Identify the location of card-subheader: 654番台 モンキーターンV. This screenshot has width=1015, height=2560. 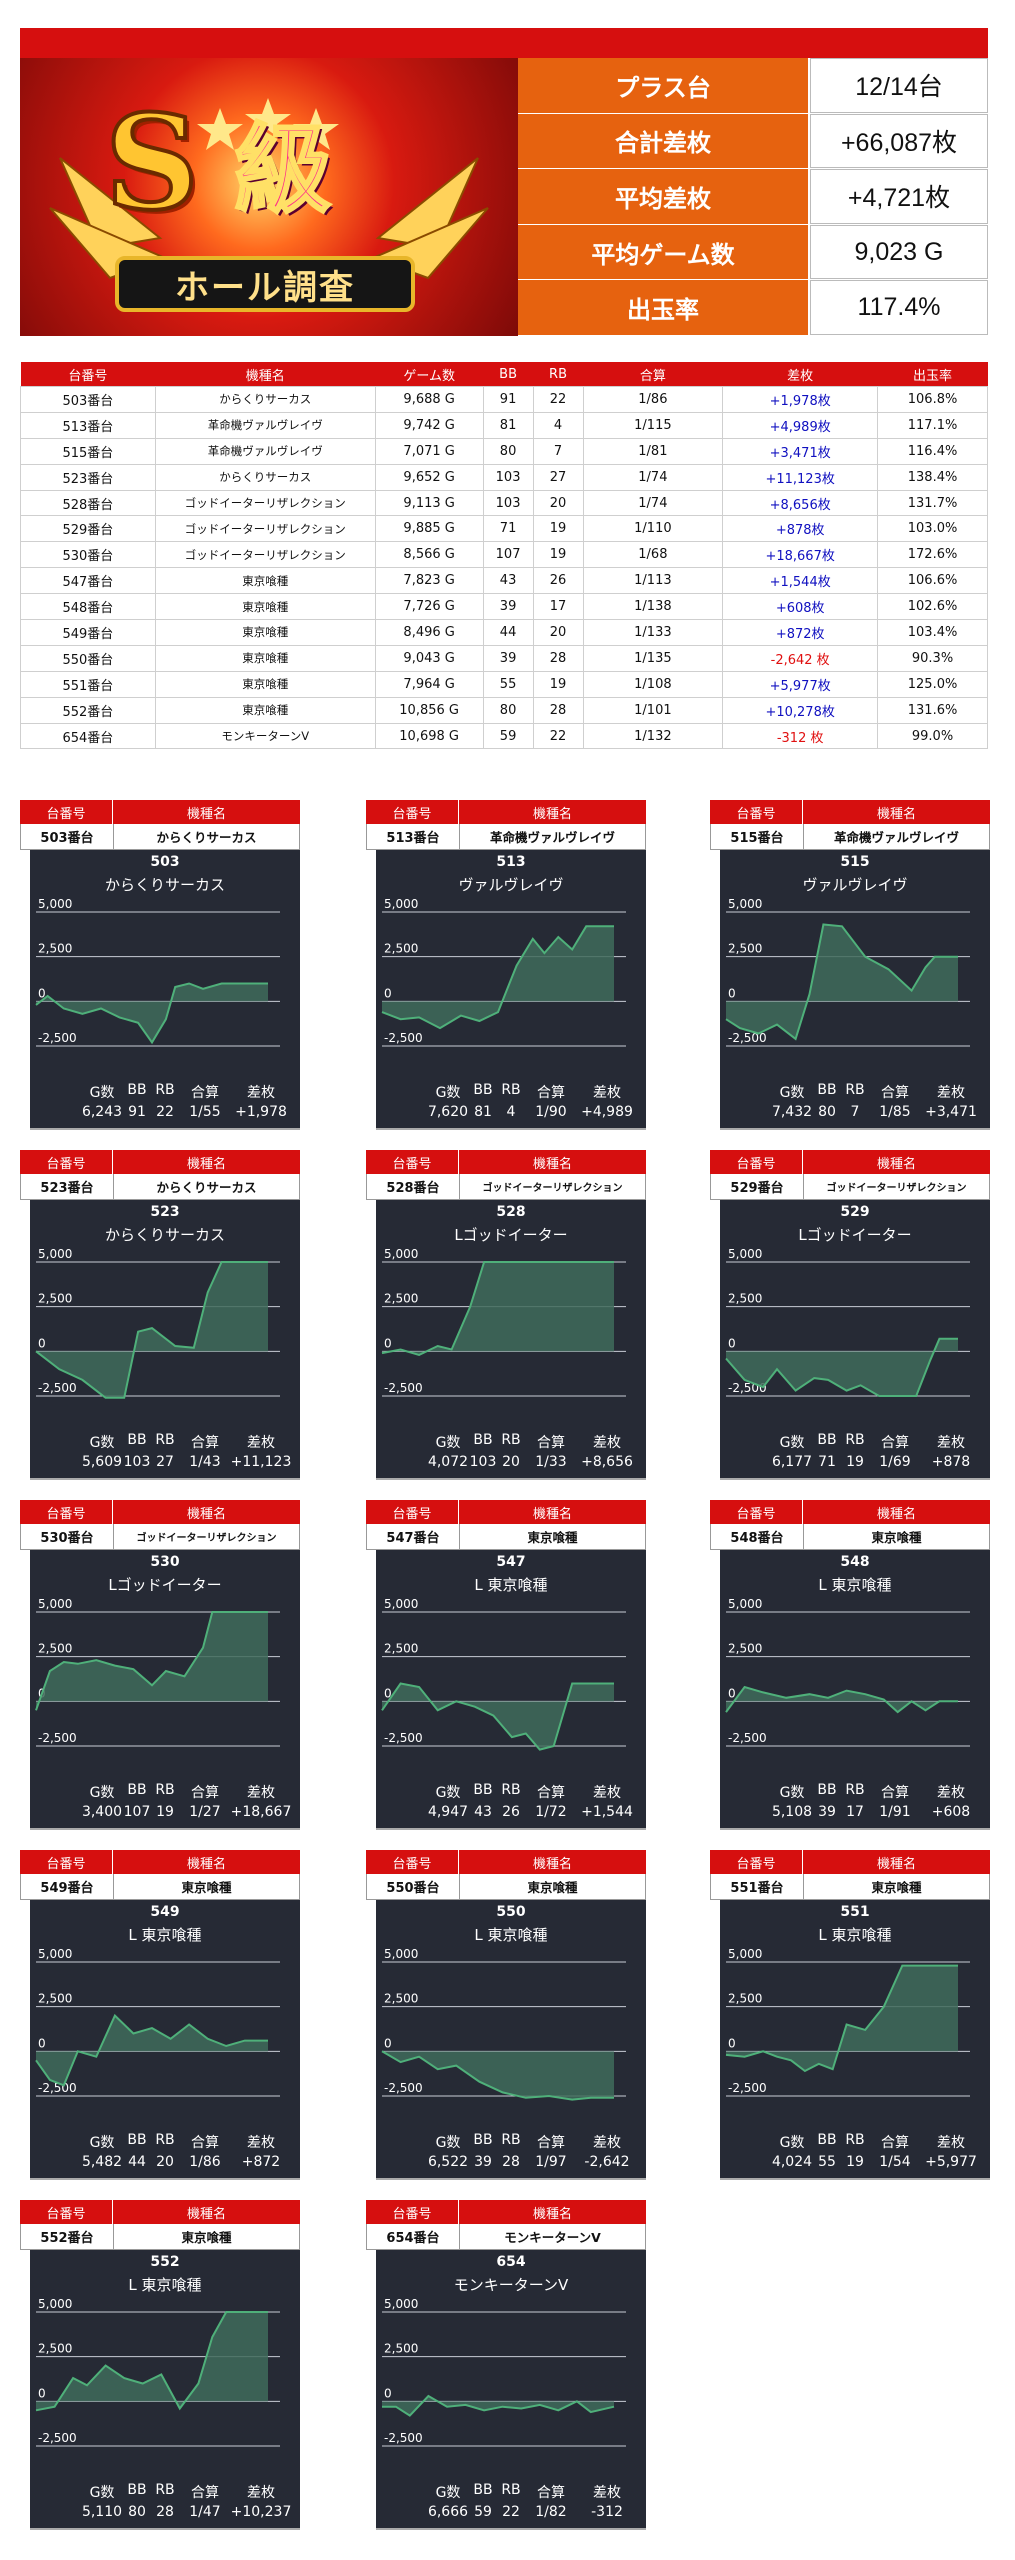
(506, 2237).